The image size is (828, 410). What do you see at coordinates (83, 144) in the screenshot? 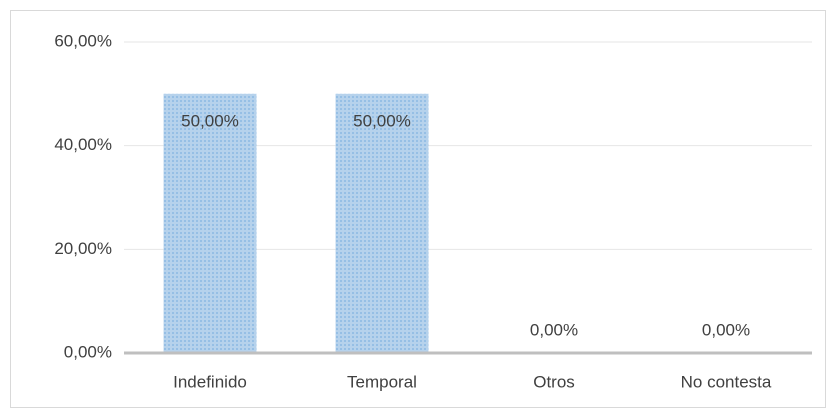
I see `y-tick-label: 40,00%` at bounding box center [83, 144].